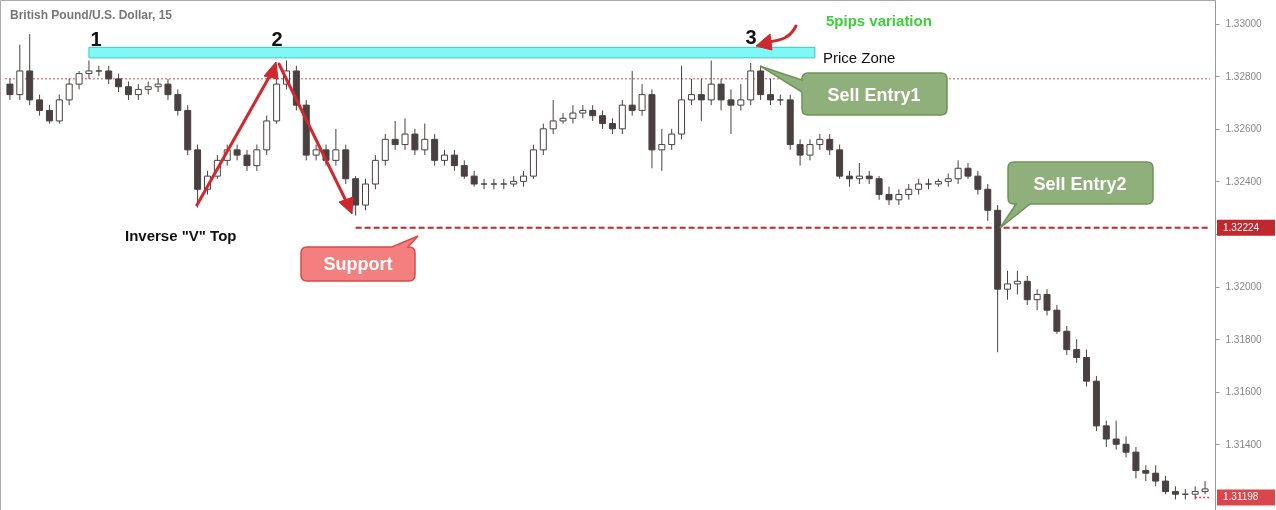 This screenshot has height=510, width=1276. I want to click on y-tick-label: 1.32000, so click(1244, 287).